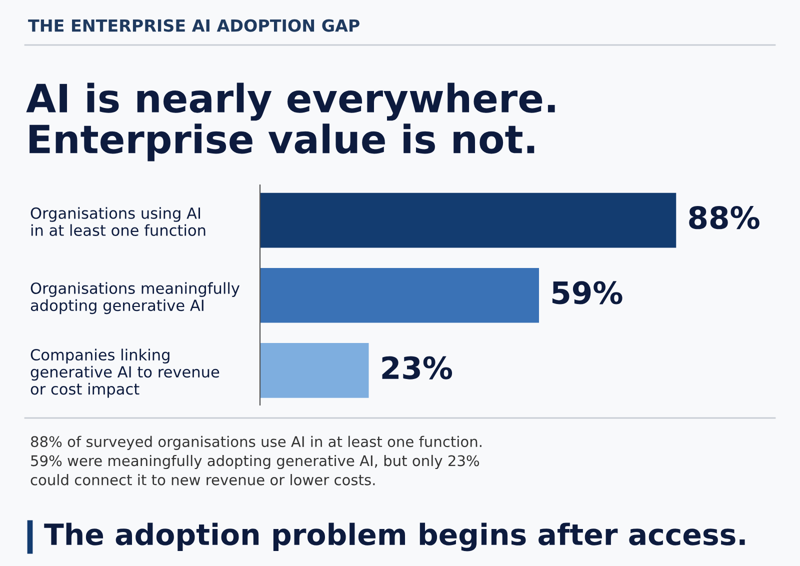 The width and height of the screenshot is (800, 566). Describe the element at coordinates (256, 461) in the screenshot. I see `text: 88% of surveyed organisations use AI in at least one function. 59% were meaningfully adopting generative AI, but only 23% could connect it to new revenue or lower costs.` at that location.